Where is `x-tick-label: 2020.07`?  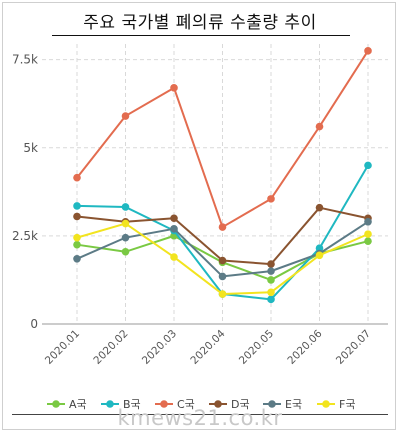 x-tick-label: 2020.07 is located at coordinates (353, 347).